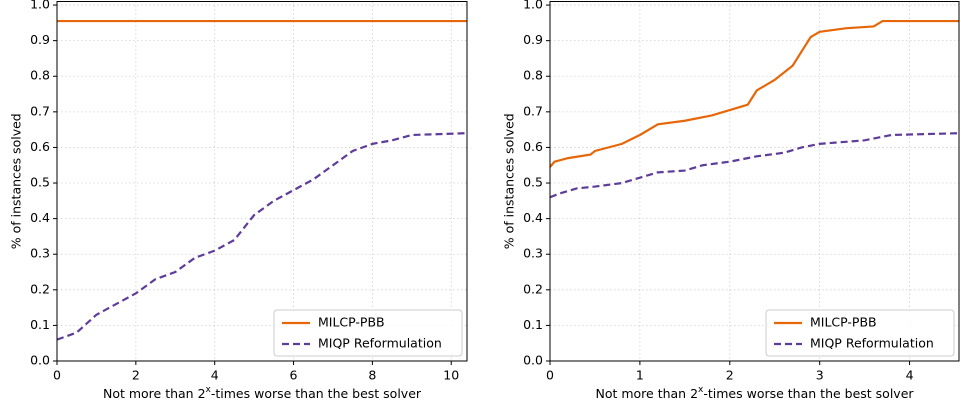 The width and height of the screenshot is (960, 408). Describe the element at coordinates (820, 375) in the screenshot. I see `x-tick-label: 3` at that location.